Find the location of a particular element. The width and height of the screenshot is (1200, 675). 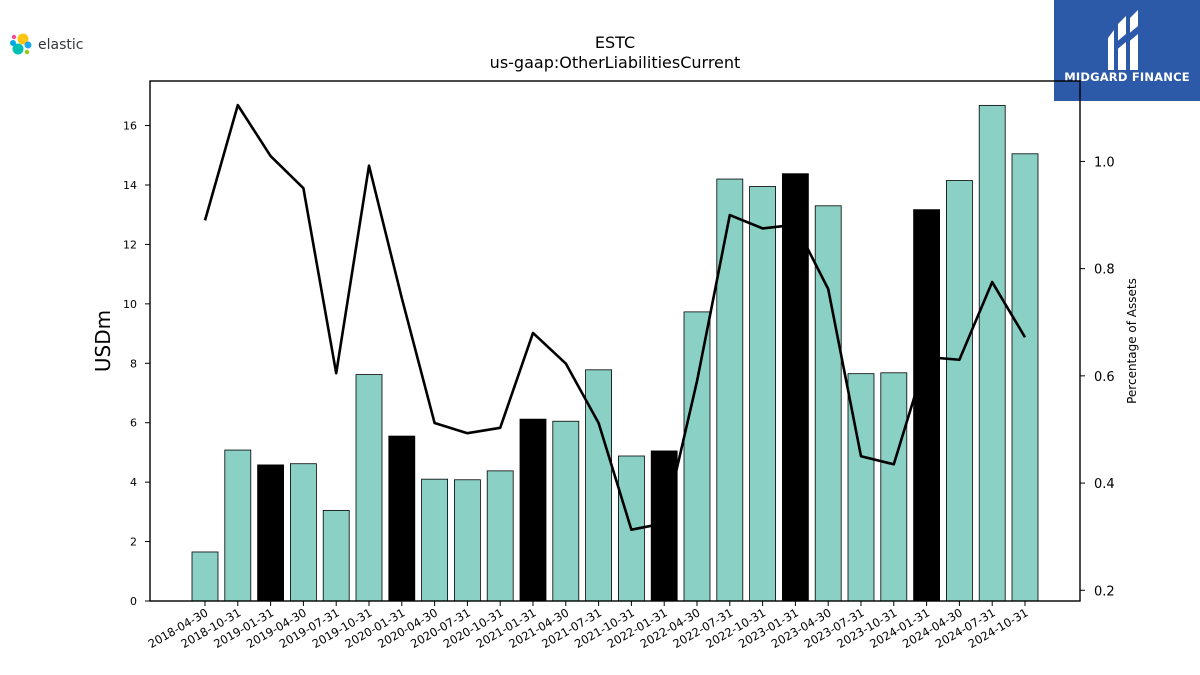

y-tick-label: 6 is located at coordinates (133, 423).